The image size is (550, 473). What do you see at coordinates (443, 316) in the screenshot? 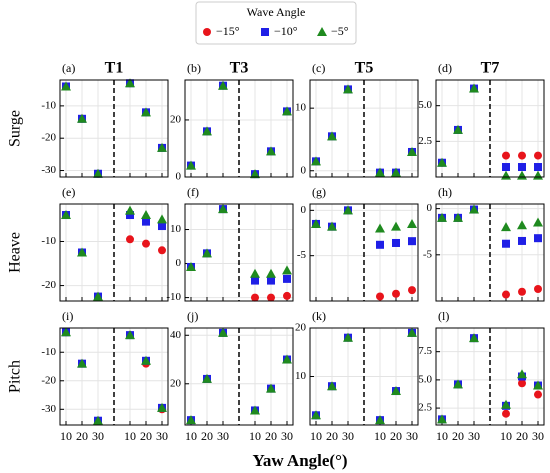
I see `panel-label: (l)` at bounding box center [443, 316].